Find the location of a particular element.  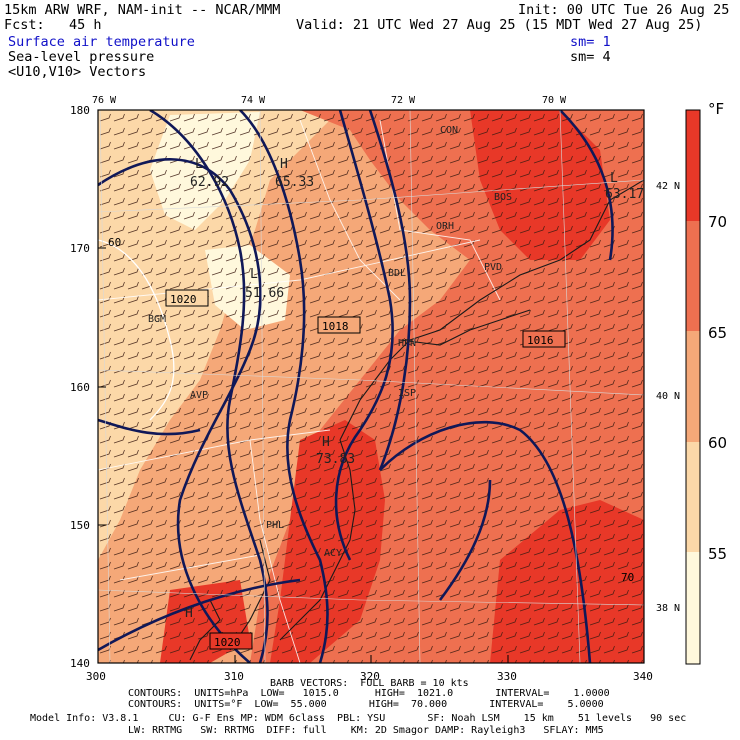

y-tick-label: 150 is located at coordinates (80, 525).